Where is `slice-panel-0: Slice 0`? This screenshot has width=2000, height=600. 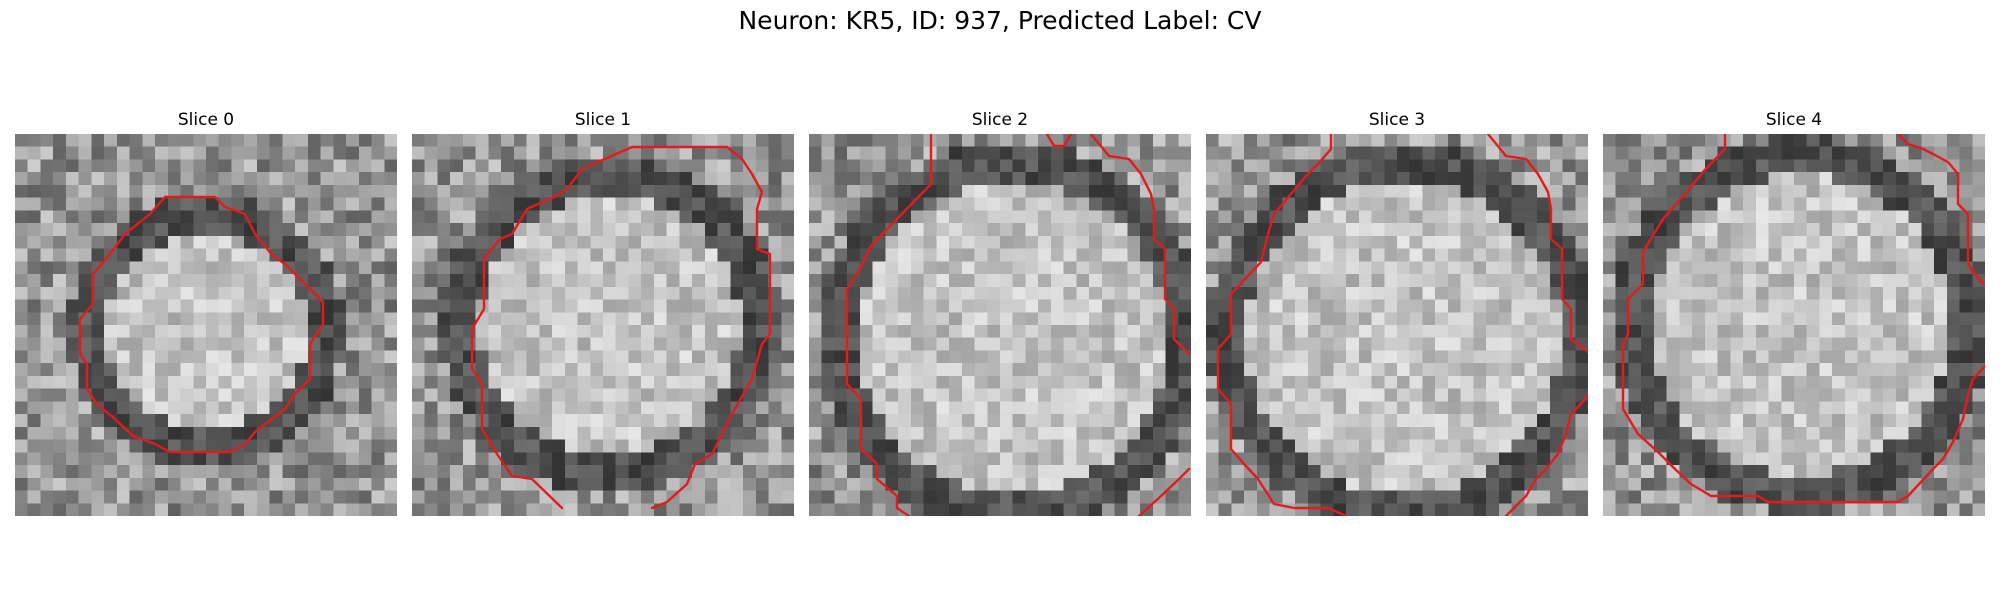 slice-panel-0: Slice 0 is located at coordinates (206, 312).